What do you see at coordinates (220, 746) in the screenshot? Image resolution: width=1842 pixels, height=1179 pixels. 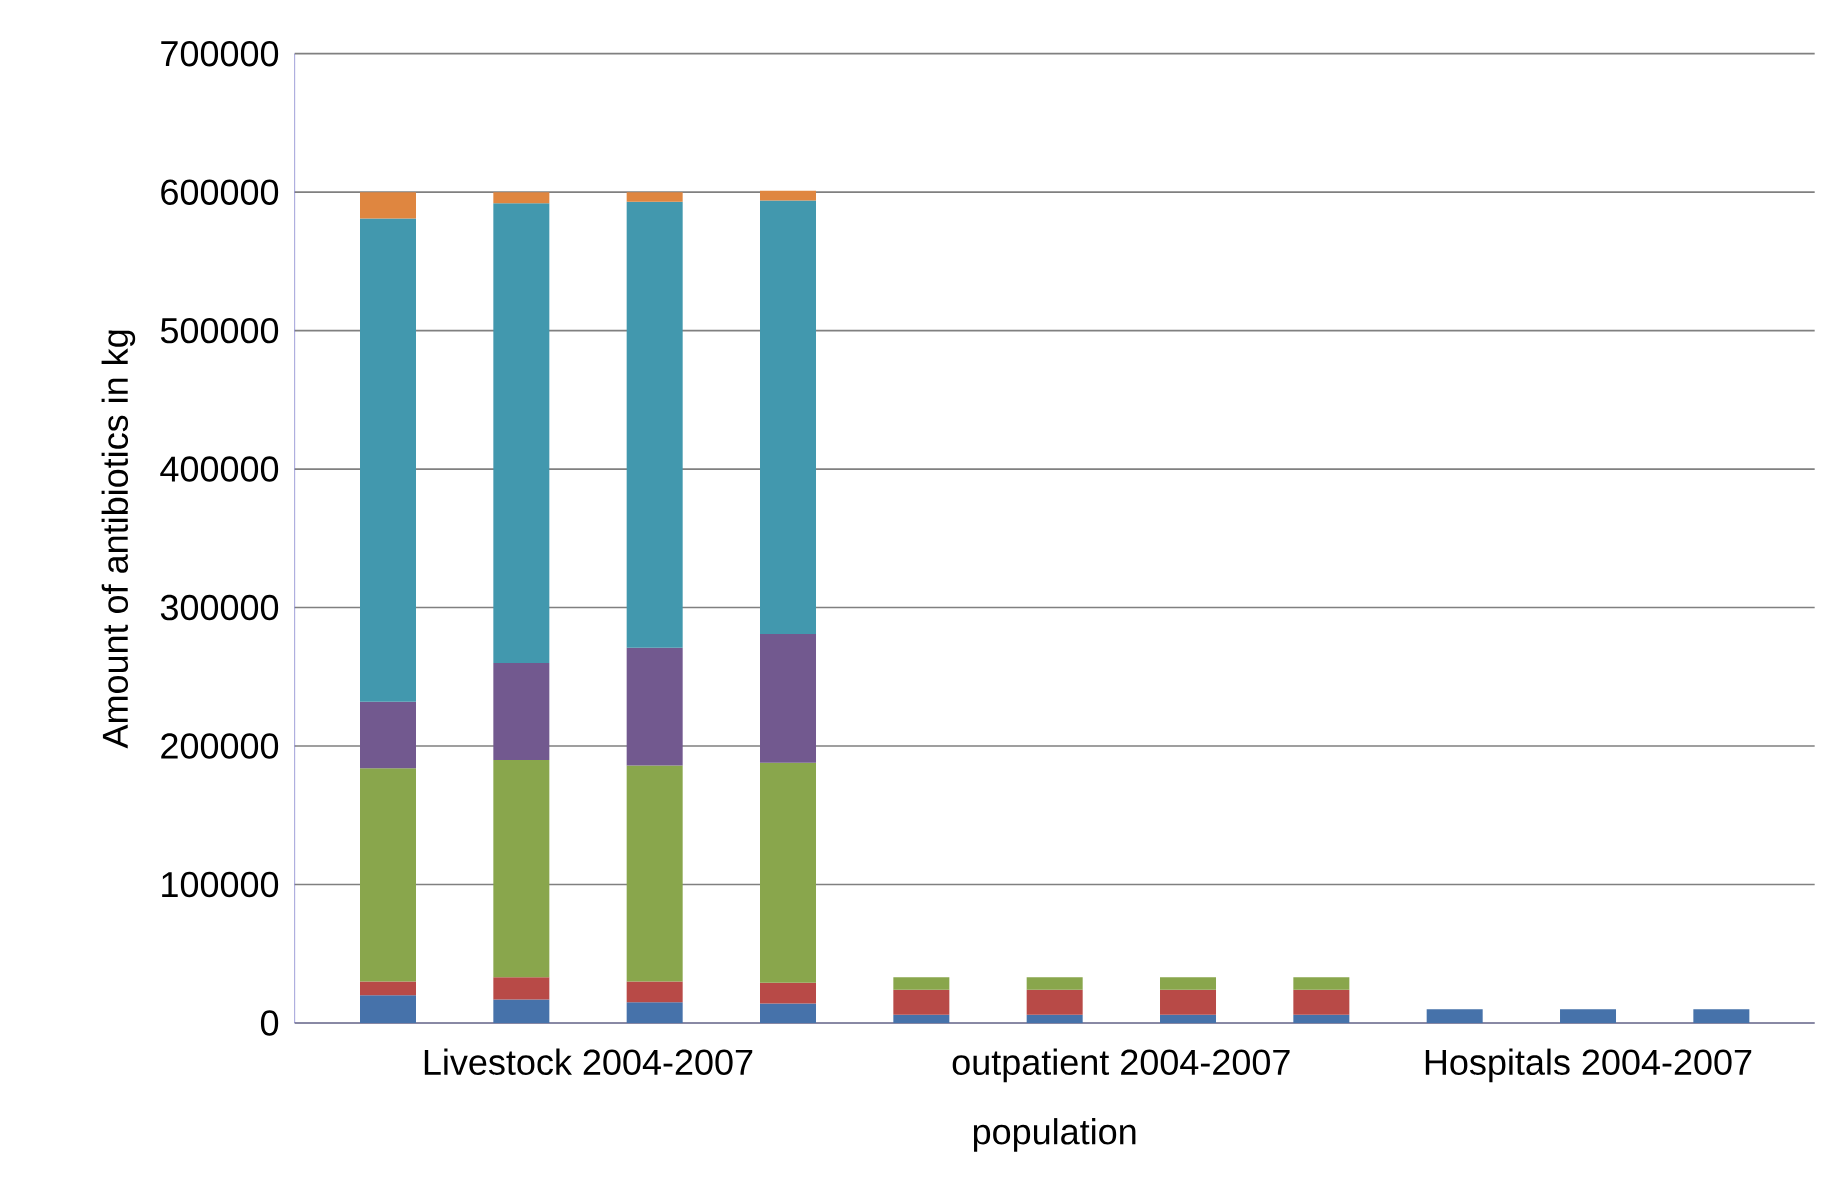 I see `y-tick-label: 200000` at bounding box center [220, 746].